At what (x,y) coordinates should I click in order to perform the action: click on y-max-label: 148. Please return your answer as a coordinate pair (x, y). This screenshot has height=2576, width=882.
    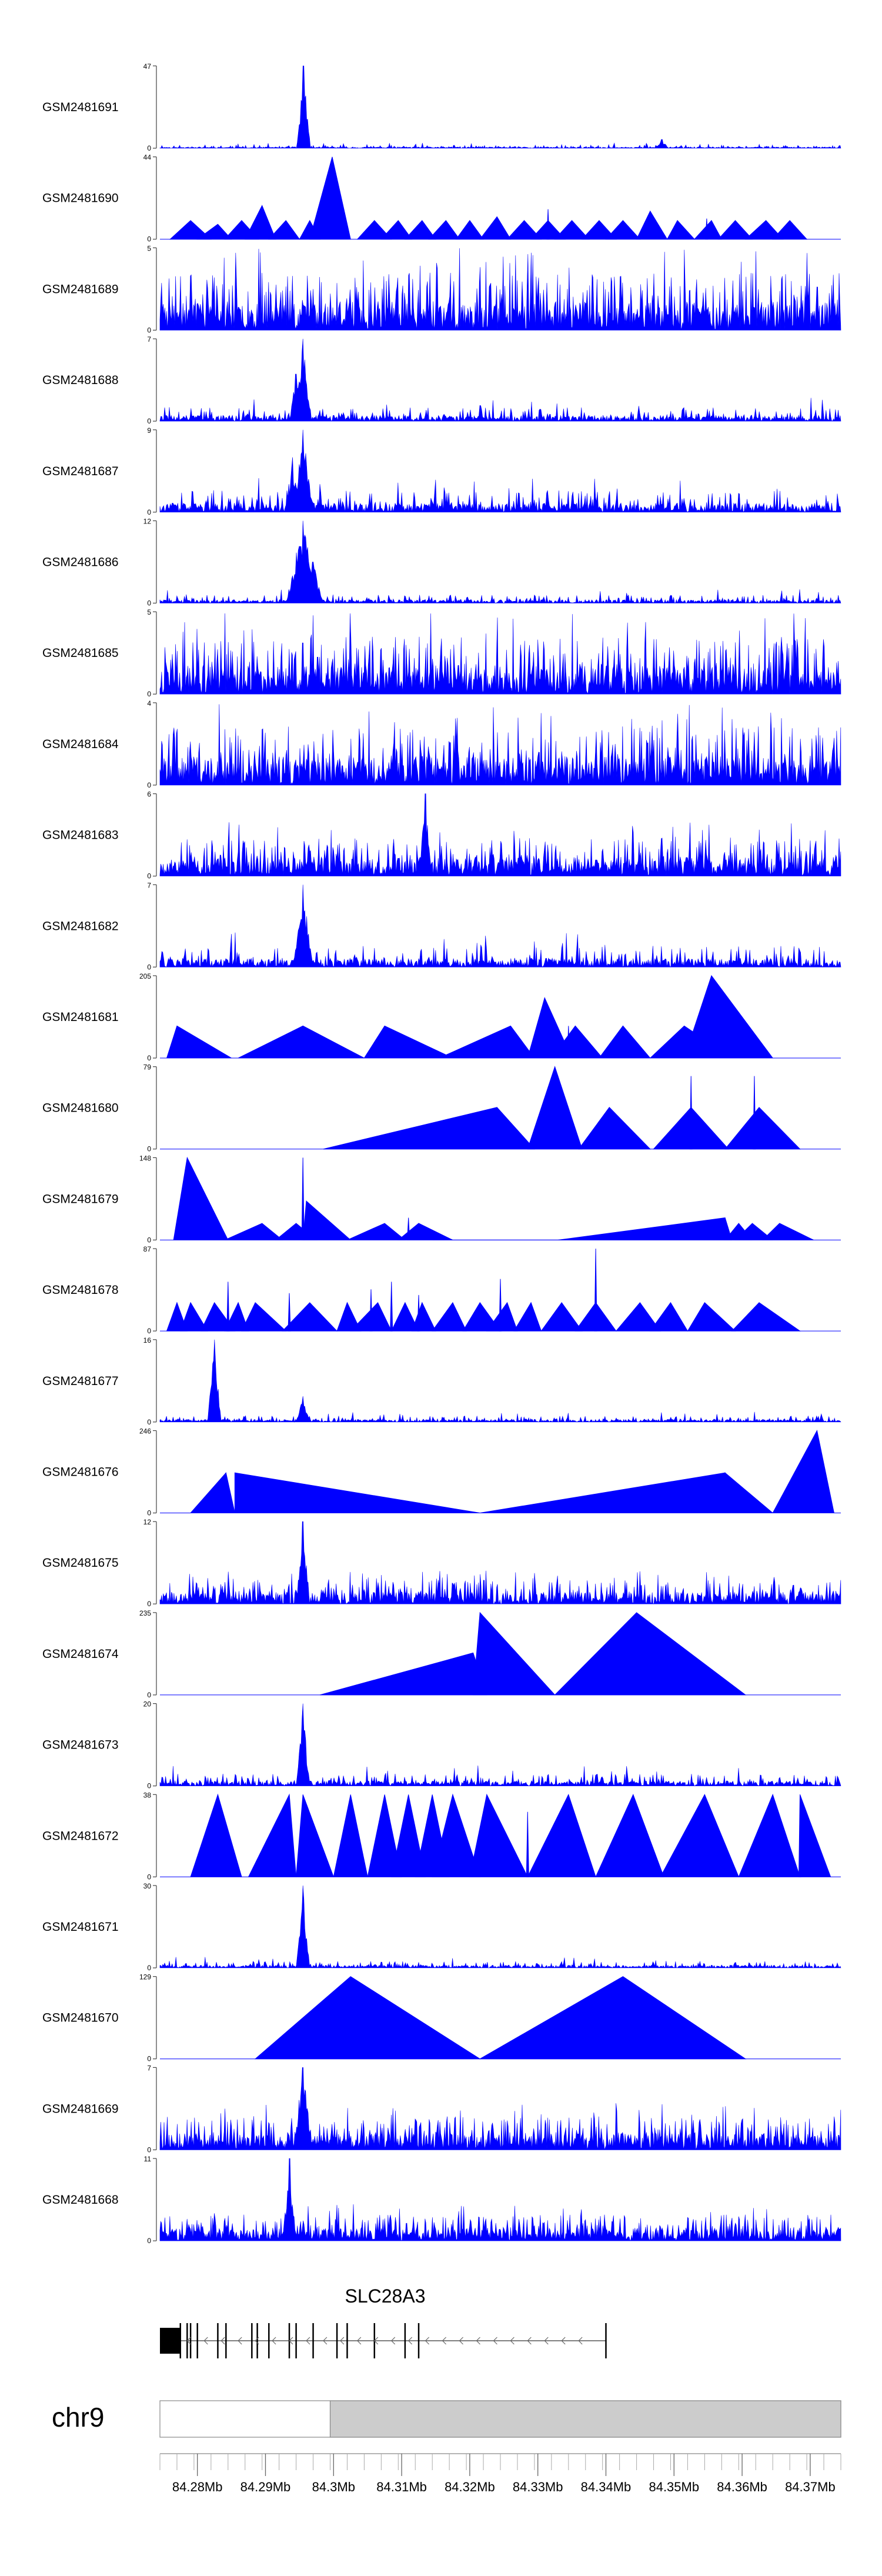
    Looking at the image, I should click on (145, 1158).